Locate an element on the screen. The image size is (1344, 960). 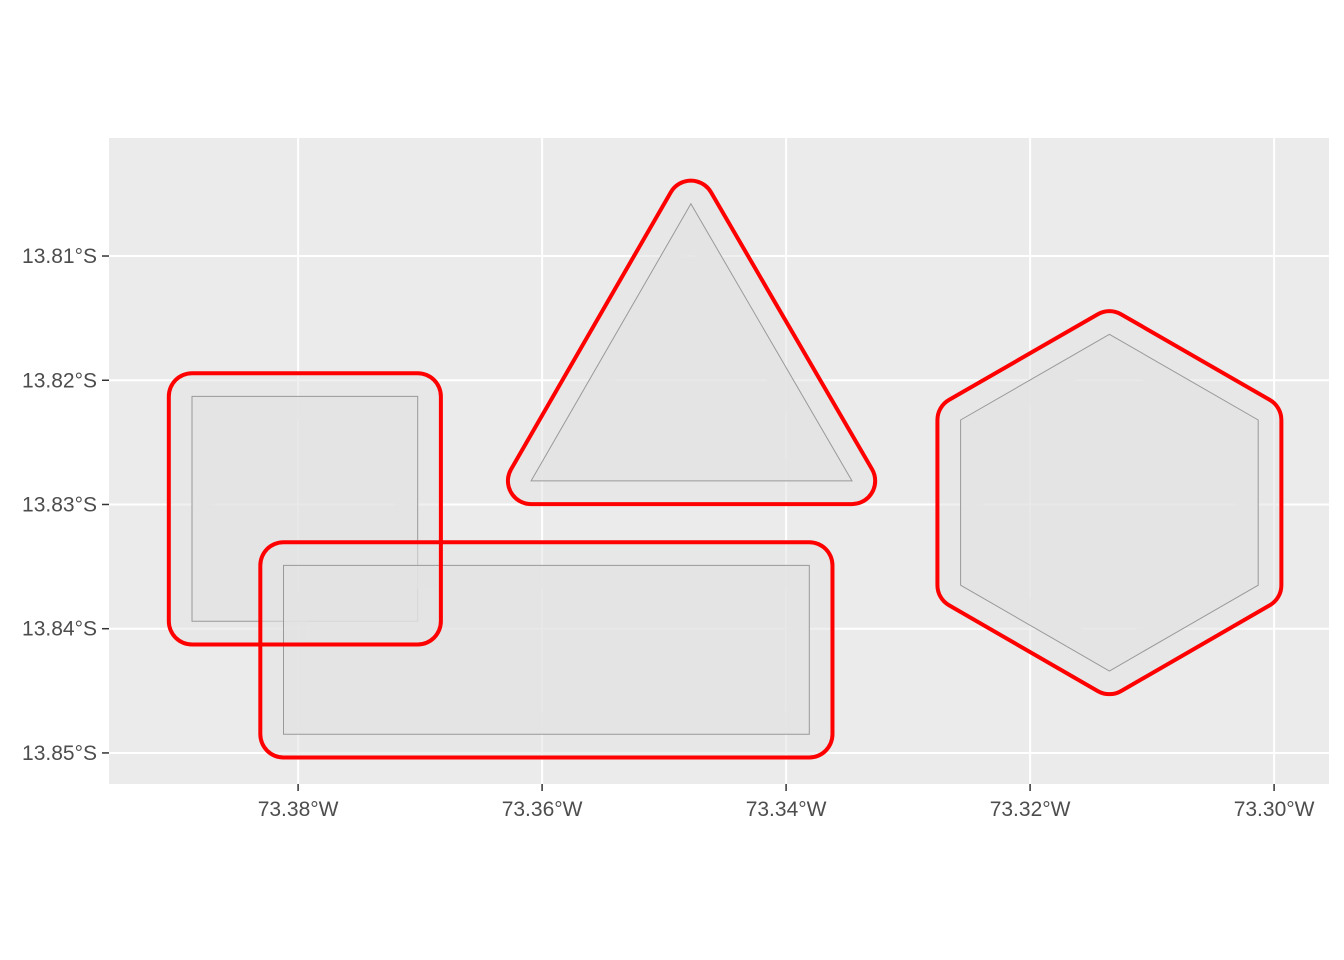
buffer-outline-rectangle is located at coordinates (546, 650).